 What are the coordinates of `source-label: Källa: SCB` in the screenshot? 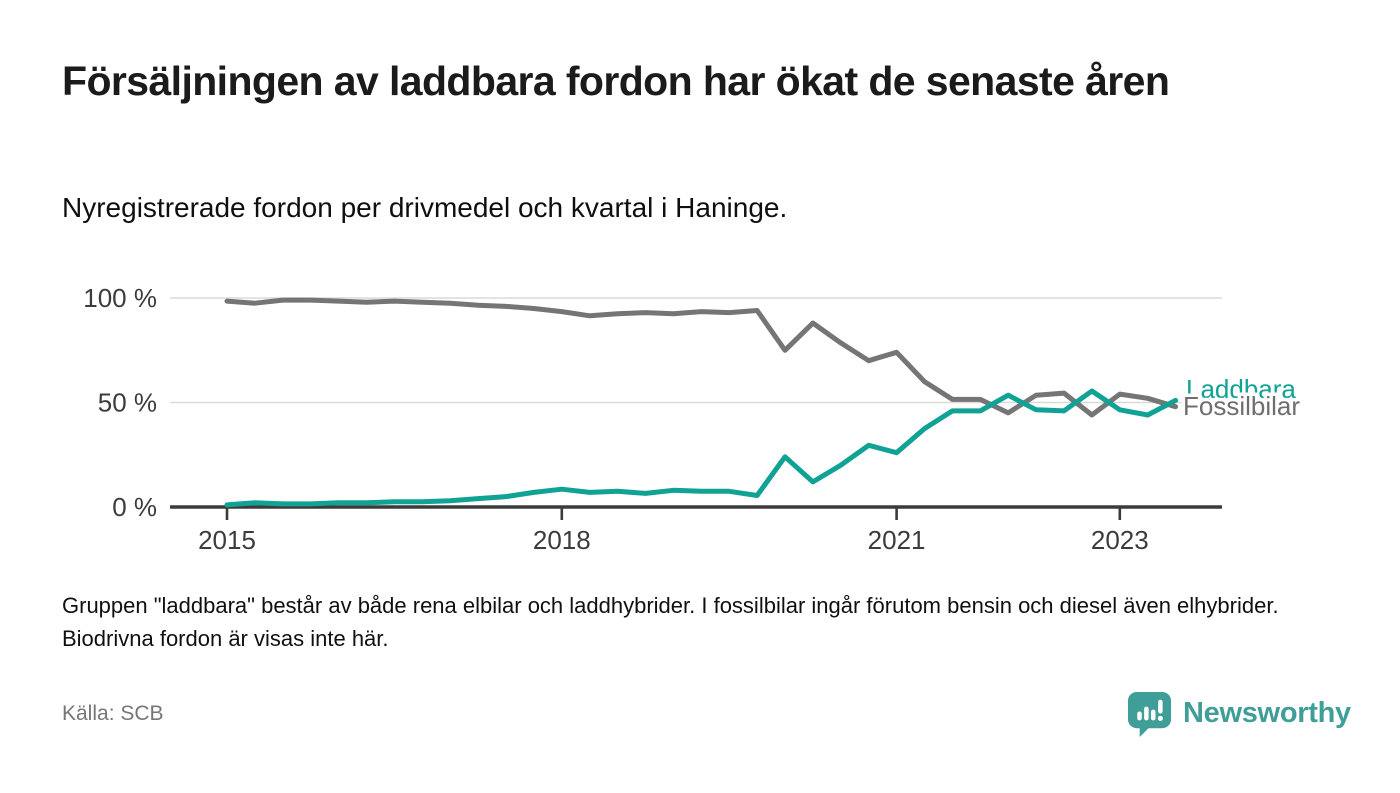 It's located at (113, 713).